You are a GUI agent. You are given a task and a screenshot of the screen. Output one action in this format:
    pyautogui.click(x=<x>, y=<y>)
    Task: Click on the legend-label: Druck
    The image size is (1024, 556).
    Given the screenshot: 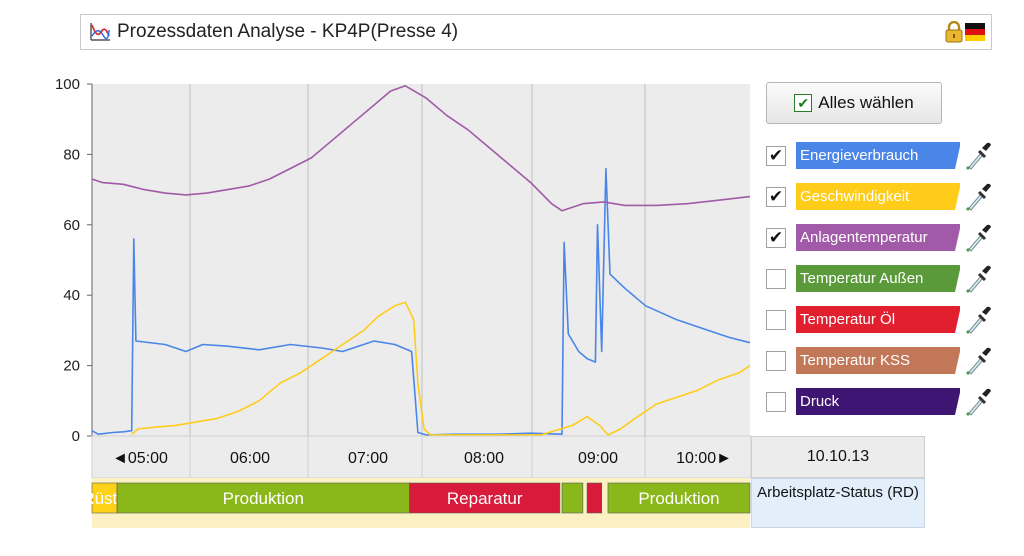 What is the action you would take?
    pyautogui.click(x=878, y=401)
    